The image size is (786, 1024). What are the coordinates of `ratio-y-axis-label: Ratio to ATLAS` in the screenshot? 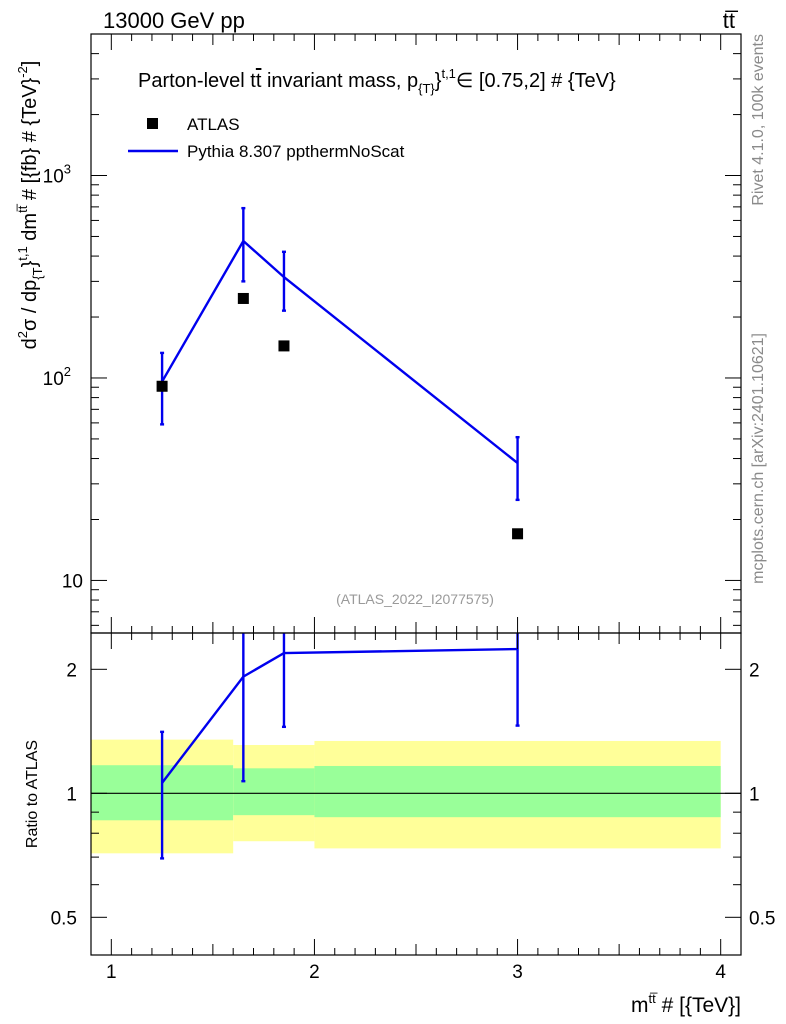 It's located at (32, 794).